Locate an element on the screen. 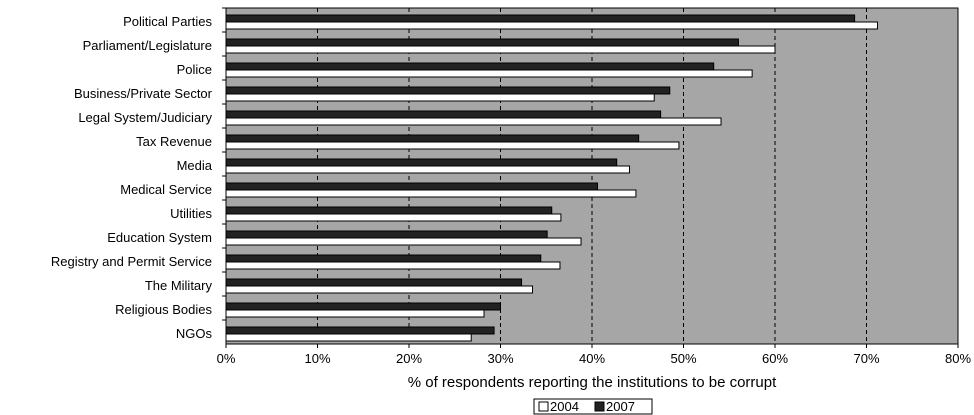  x-tick-label: 0% is located at coordinates (226, 358).